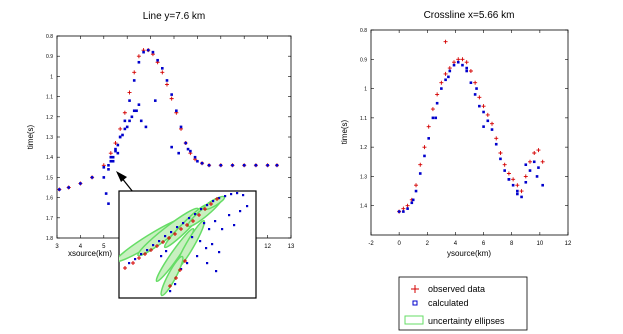 The height and width of the screenshot is (334, 623). I want to click on legend-label: calculated, so click(448, 303).